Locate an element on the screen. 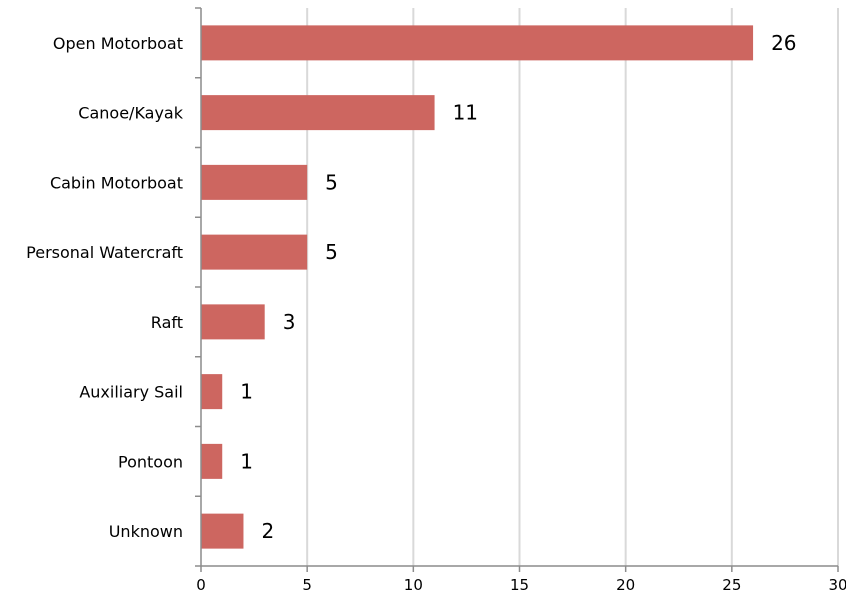  x-tick-label: 25 is located at coordinates (731, 585).